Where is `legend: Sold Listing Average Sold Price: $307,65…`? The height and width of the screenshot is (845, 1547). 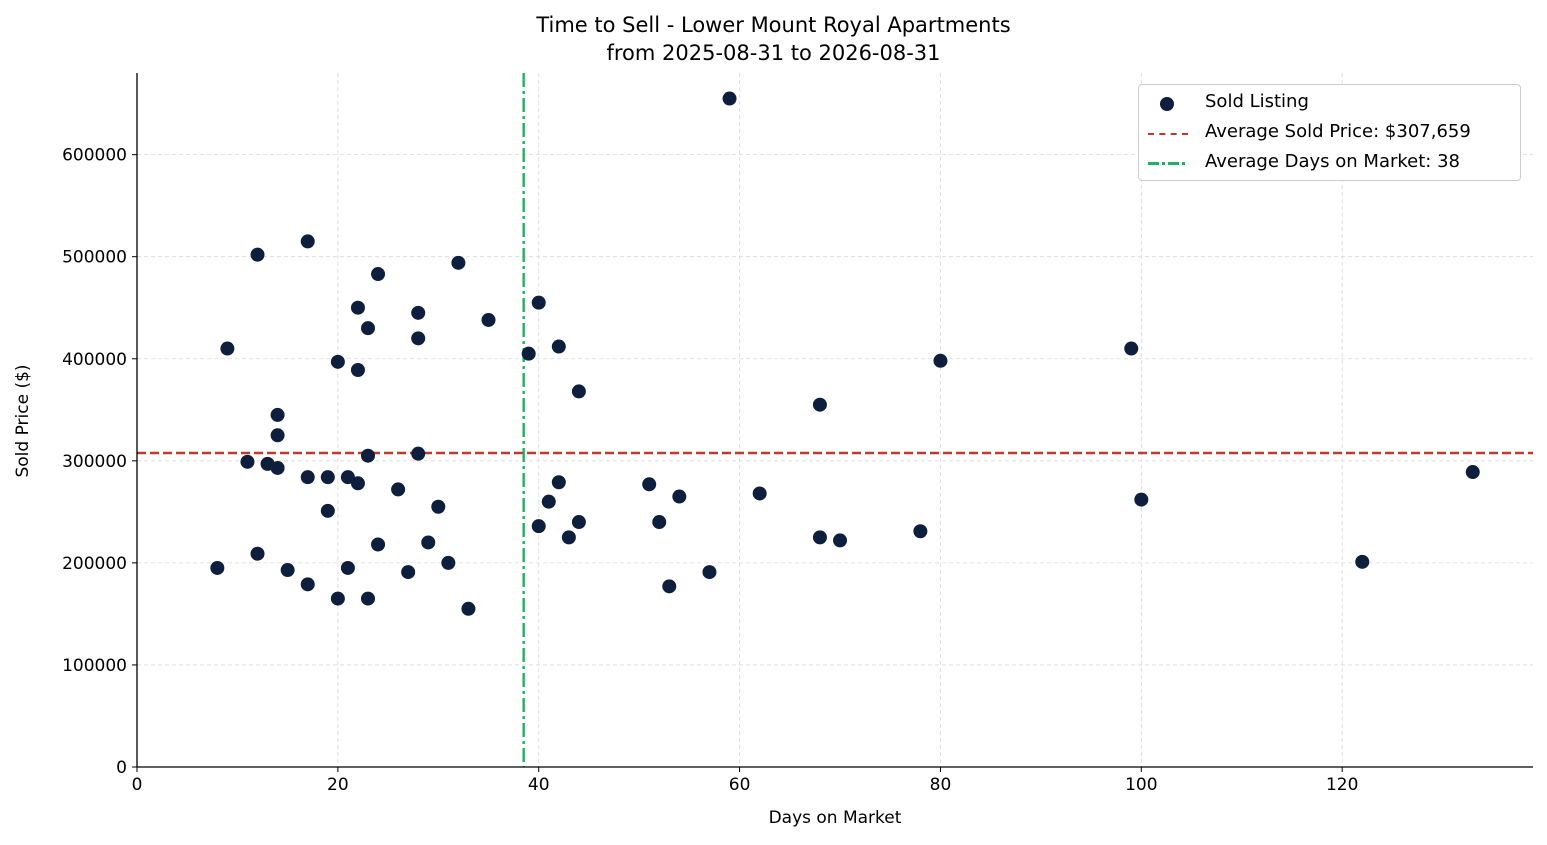 legend: Sold Listing Average Sold Price: $307,65… is located at coordinates (1329, 132).